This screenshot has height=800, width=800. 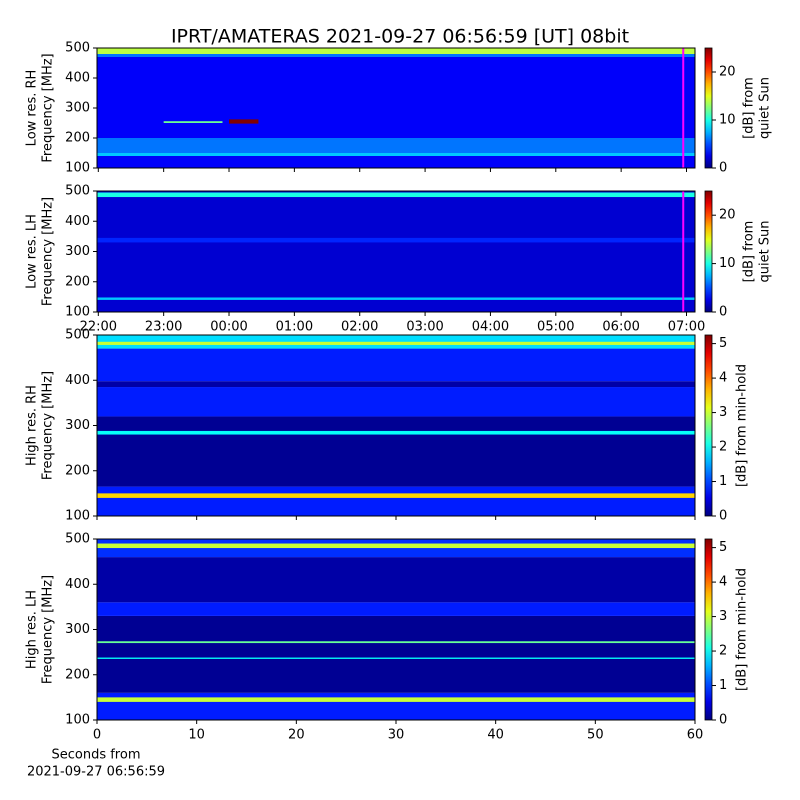 I want to click on x-axis-label: 2021-09-27 06:56:59, so click(x=96, y=772).